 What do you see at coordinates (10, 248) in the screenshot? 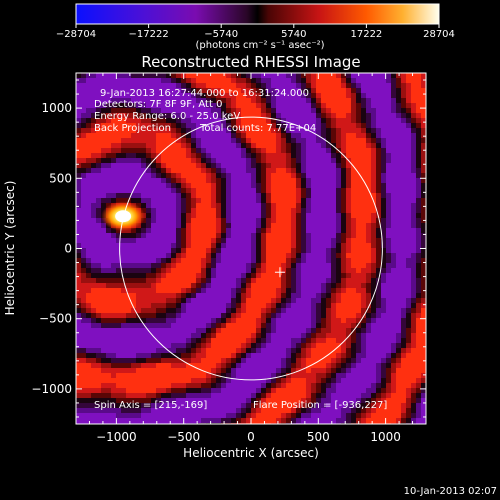
I see `y-axis-label: Heliocentric Y (arcsec)` at bounding box center [10, 248].